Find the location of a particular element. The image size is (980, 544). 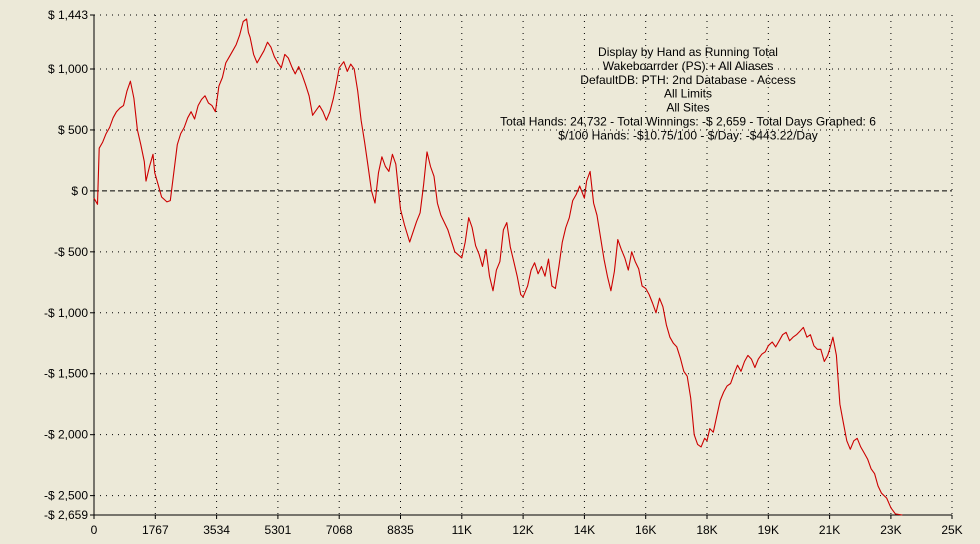

x-tick-label: 7068 is located at coordinates (339, 530).